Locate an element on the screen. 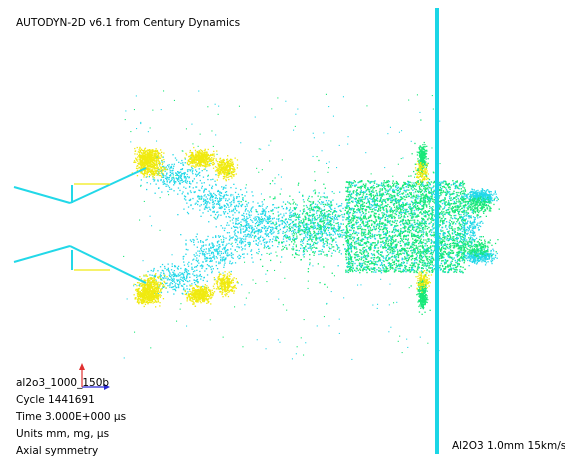 This screenshot has height=460, width=565. symmetry-readout: Axial symmetry is located at coordinates (71, 451).